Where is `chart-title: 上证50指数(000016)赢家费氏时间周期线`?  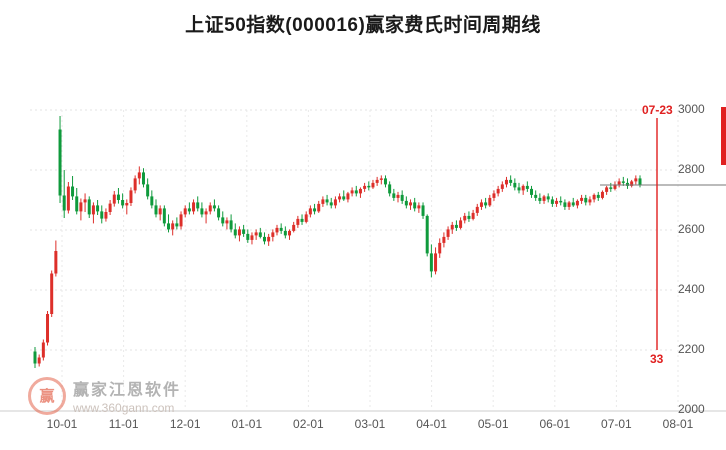 chart-title: 上证50指数(000016)赢家费氏时间周期线 is located at coordinates (363, 25).